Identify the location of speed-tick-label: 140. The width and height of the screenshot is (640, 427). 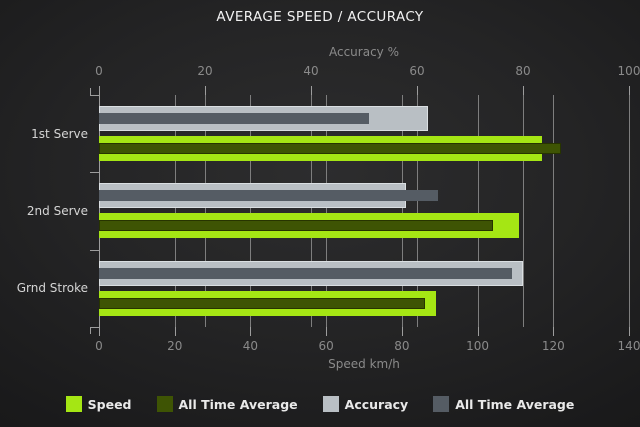
(628, 346).